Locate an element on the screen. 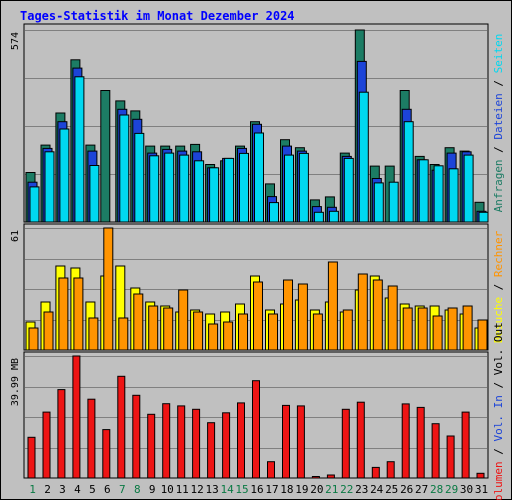 The height and width of the screenshot is (500, 512). legend-text: Besuche is located at coordinates (498, 320).